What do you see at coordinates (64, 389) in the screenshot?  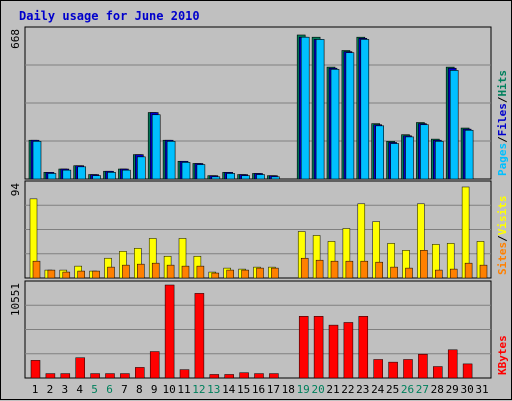 I see `x-tick-label-day-3: 3` at bounding box center [64, 389].